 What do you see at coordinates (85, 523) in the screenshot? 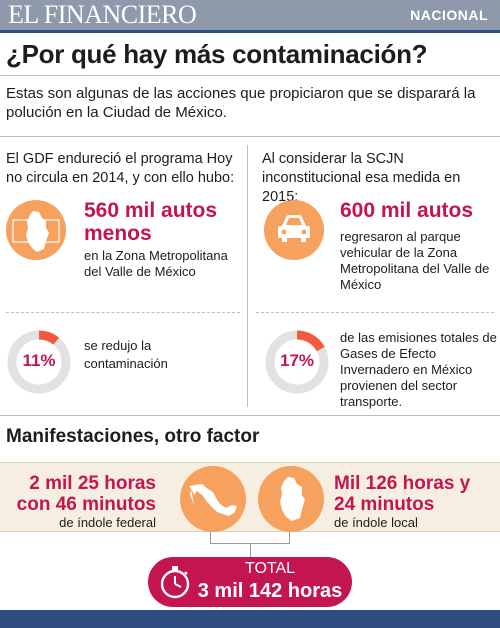
I see `federal-label: de índole federal` at bounding box center [85, 523].